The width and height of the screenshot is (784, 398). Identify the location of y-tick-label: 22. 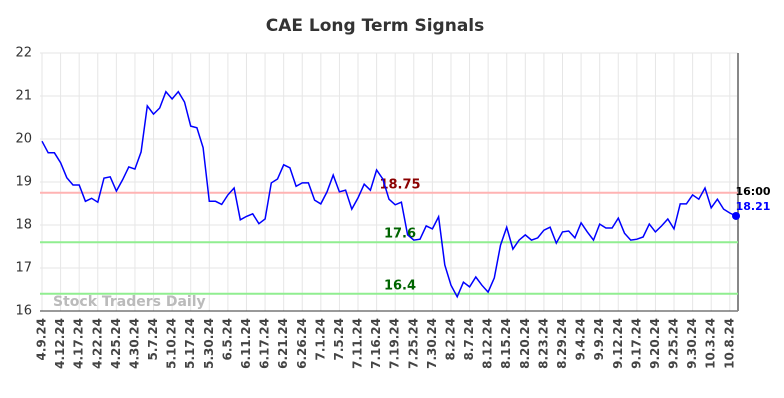
(23, 53).